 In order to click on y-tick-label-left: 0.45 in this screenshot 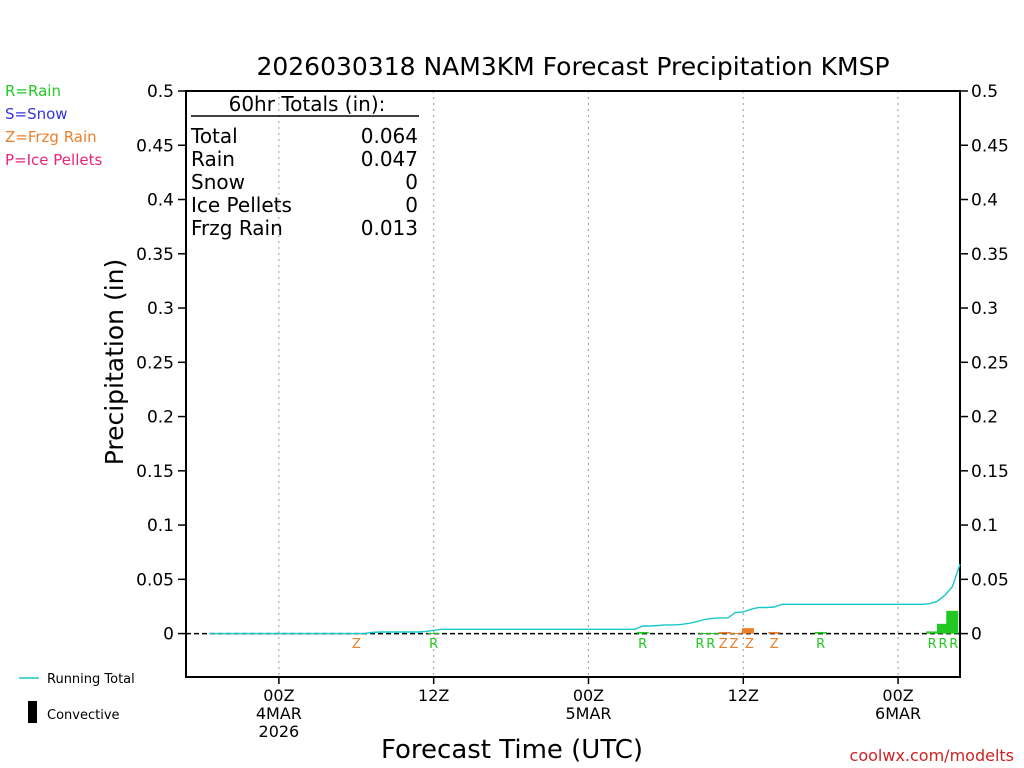, I will do `click(155, 146)`.